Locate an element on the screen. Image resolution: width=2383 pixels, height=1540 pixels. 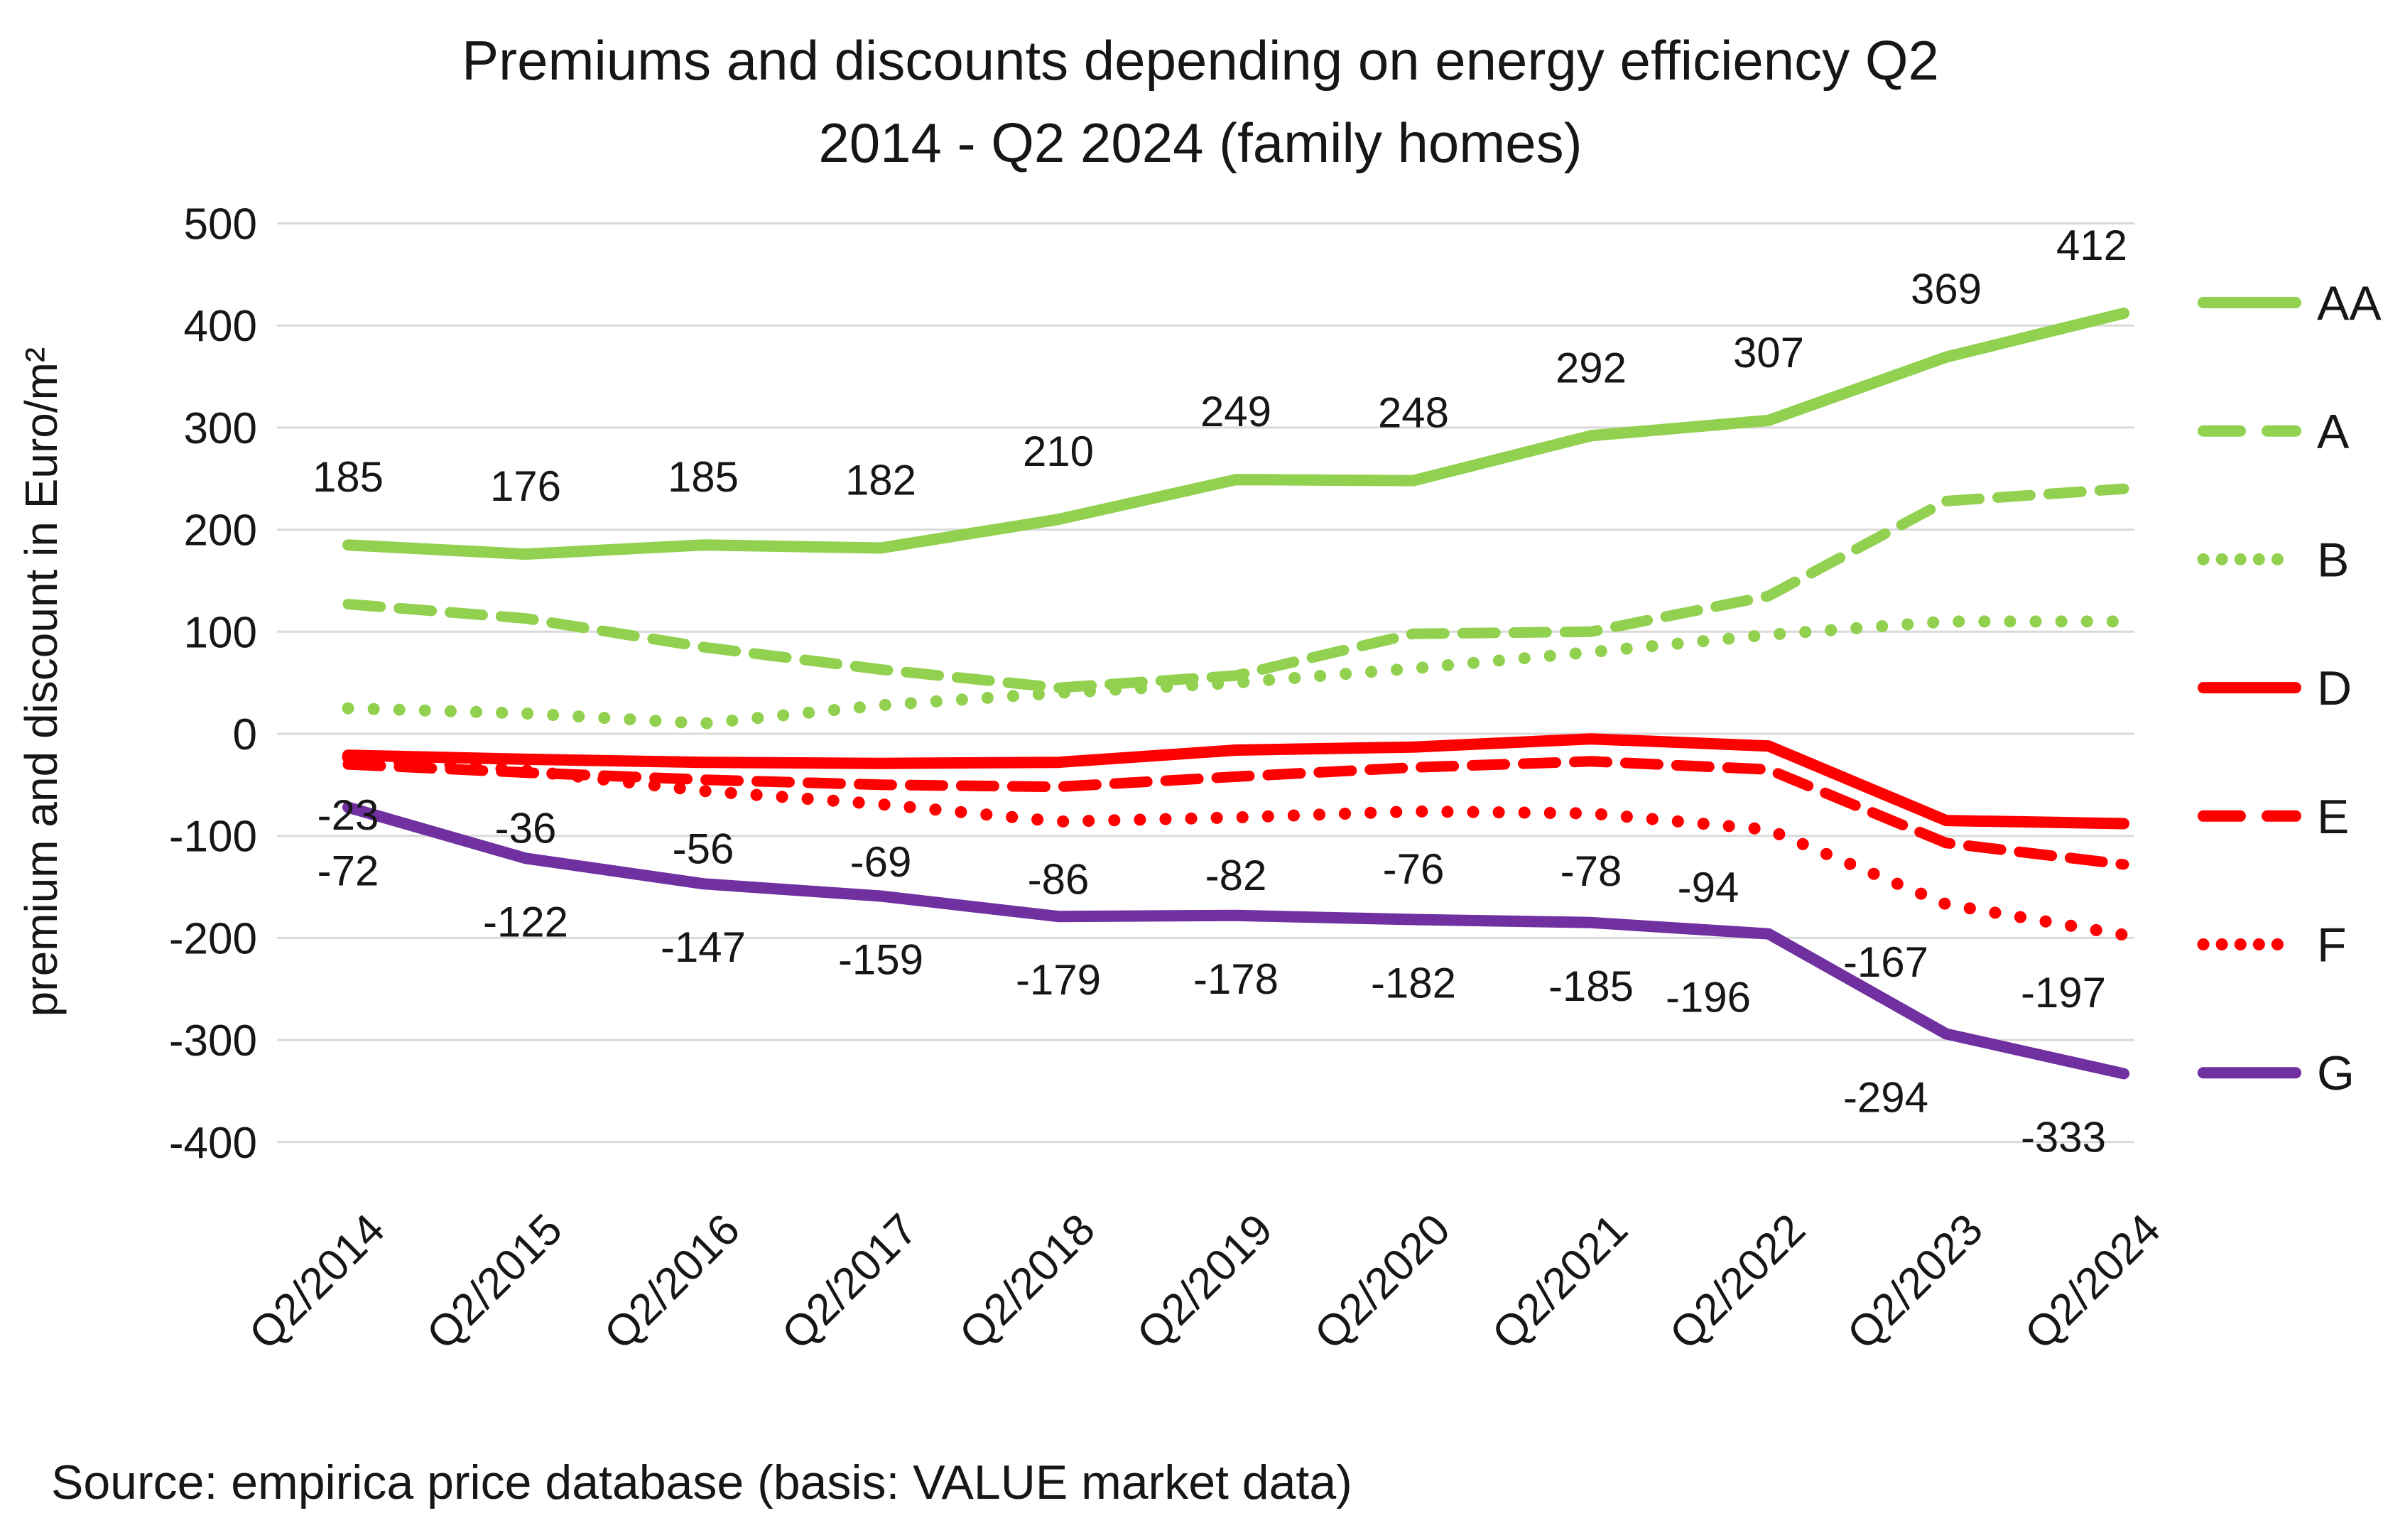
series-line-AA is located at coordinates (1235, 434).